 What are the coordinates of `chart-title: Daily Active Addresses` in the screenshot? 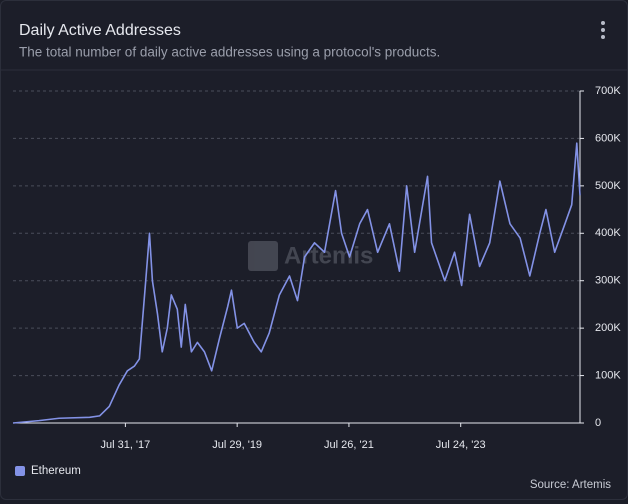 It's located at (100, 30).